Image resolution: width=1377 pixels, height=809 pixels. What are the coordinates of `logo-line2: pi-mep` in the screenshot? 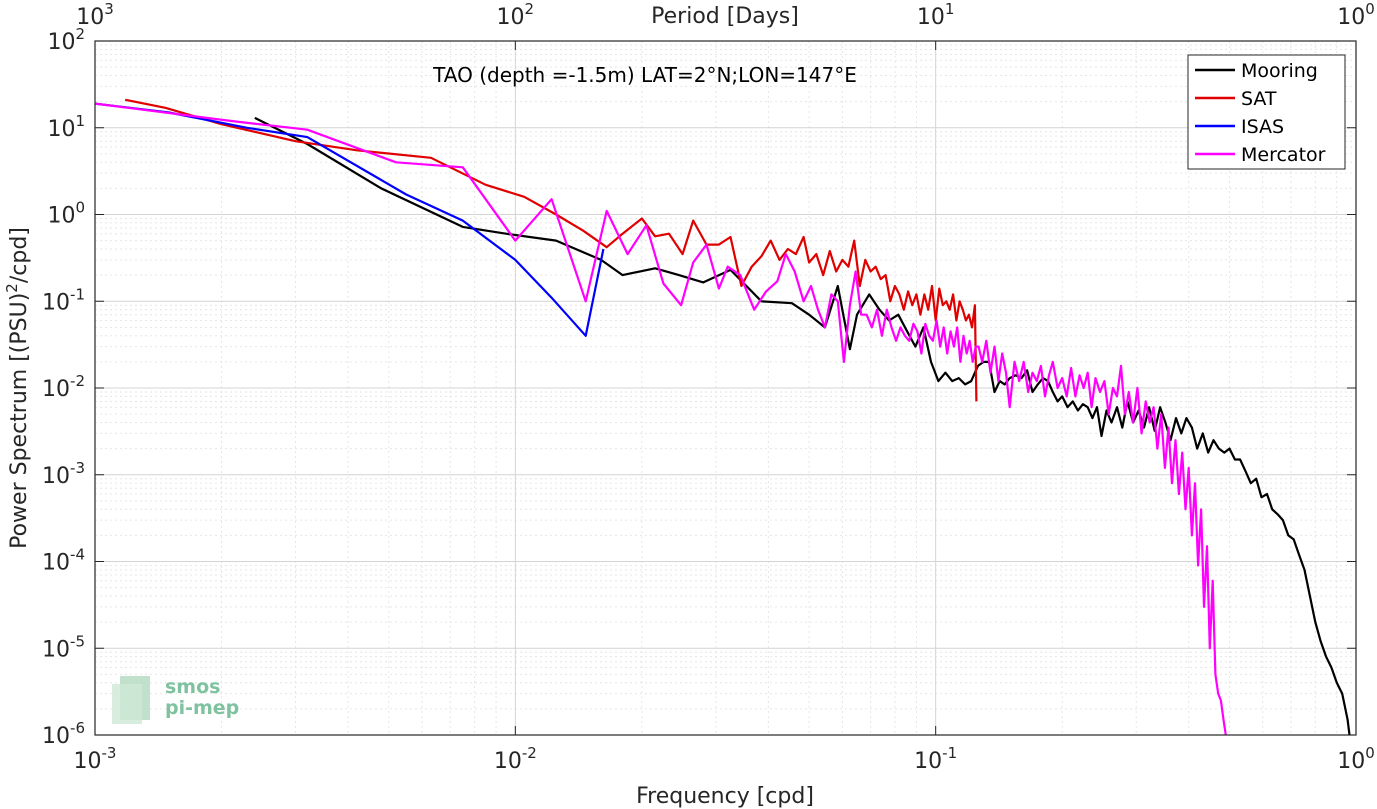 It's located at (202, 708).